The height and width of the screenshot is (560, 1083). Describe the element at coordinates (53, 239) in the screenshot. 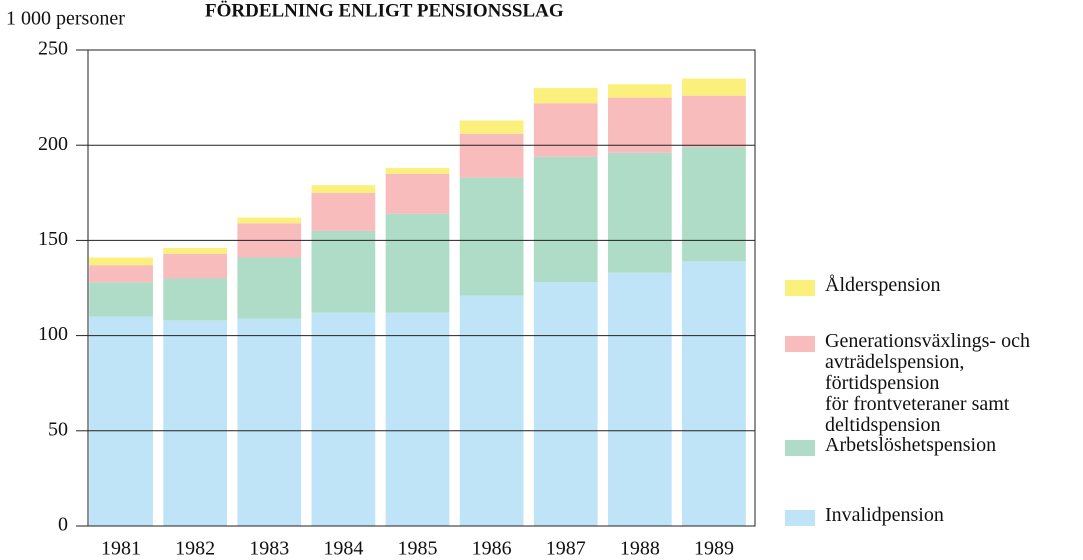

I see `y-tick-label: 150` at that location.